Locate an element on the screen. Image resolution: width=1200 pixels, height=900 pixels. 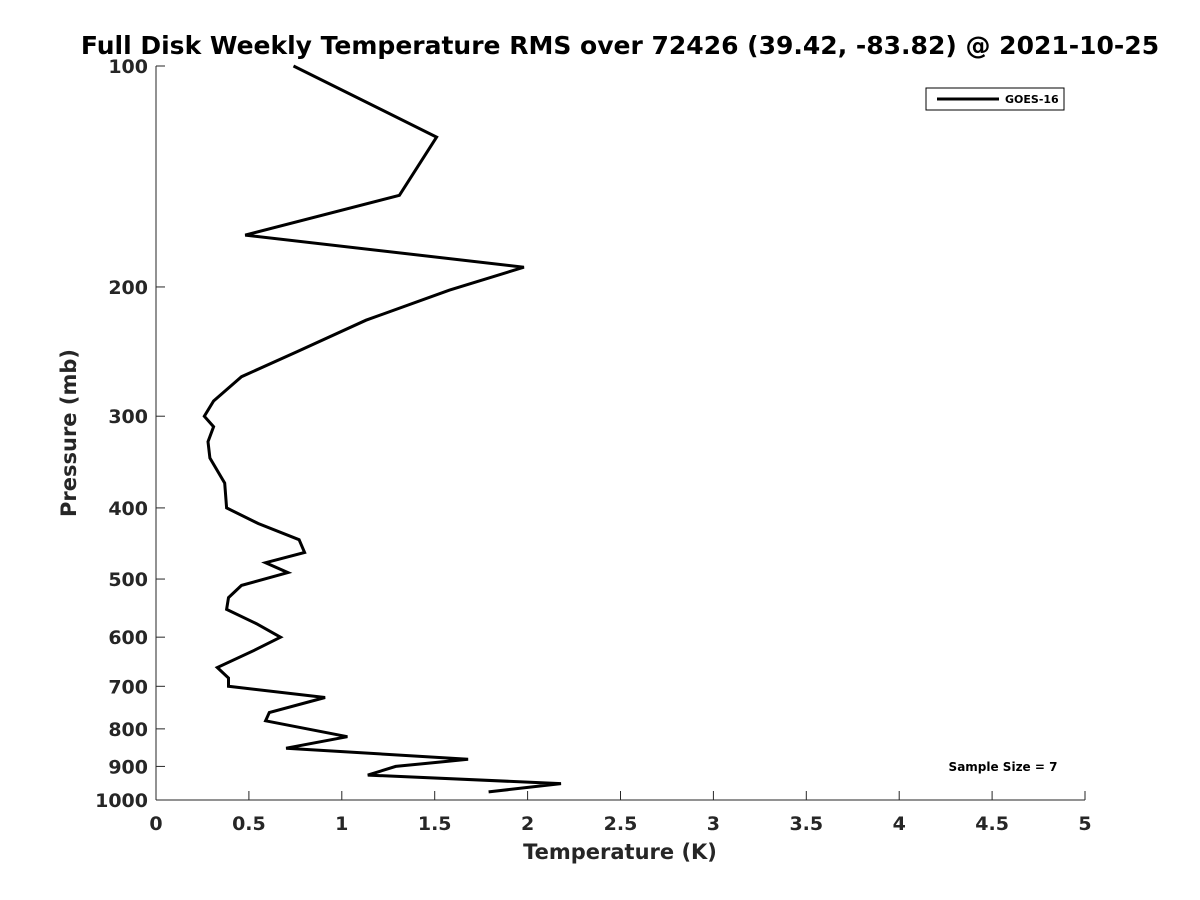
x-tick-label: 3.5 is located at coordinates (806, 824).